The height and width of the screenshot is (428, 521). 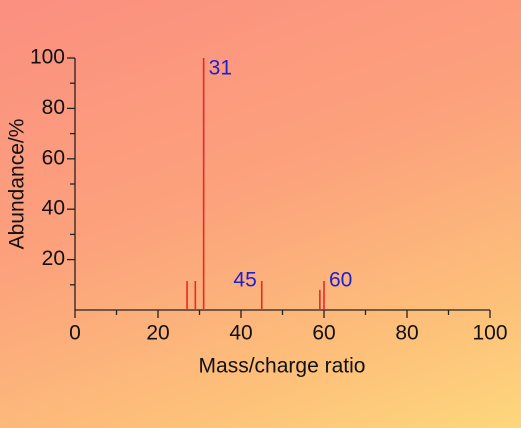 I want to click on y-axis-title: Abundance/%, so click(x=17, y=184).